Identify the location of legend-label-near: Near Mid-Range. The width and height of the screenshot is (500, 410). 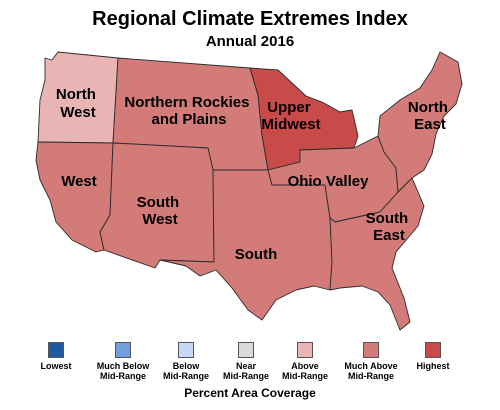
(246, 371).